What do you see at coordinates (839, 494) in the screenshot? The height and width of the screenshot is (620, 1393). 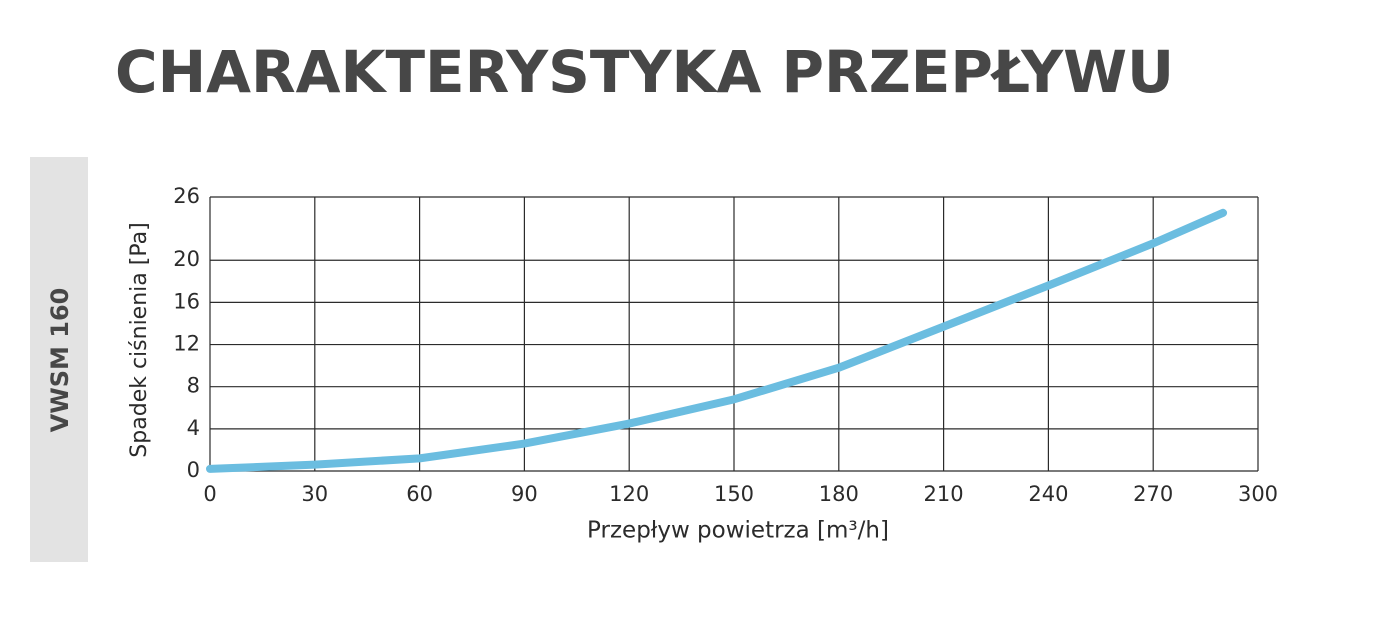 I see `x-tick-label: 180` at bounding box center [839, 494].